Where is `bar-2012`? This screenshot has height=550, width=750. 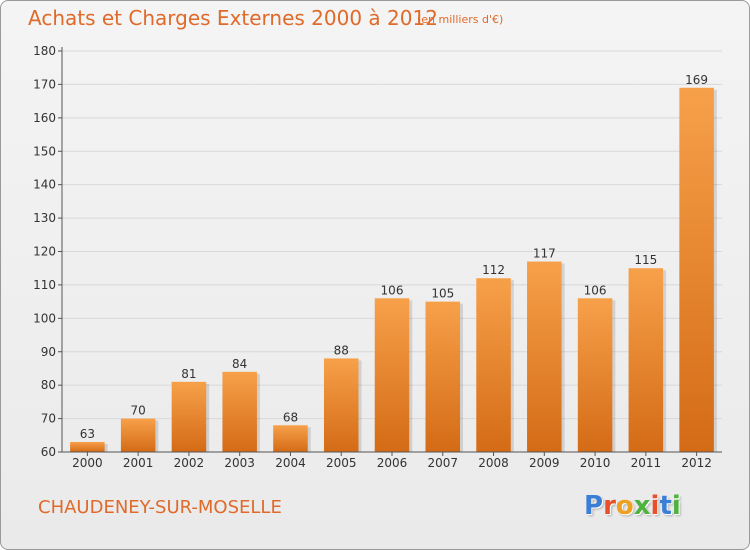
bar-2012 is located at coordinates (696, 269).